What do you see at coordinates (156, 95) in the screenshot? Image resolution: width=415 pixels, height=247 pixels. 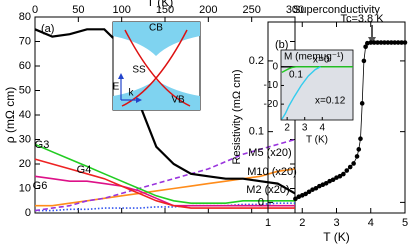 I see `valence-band` at bounding box center [156, 95].